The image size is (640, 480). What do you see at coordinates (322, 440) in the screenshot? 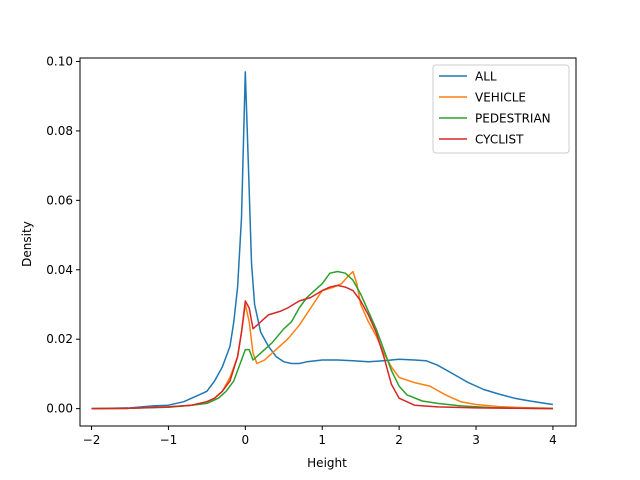
I see `x-tick-label: 1` at bounding box center [322, 440].